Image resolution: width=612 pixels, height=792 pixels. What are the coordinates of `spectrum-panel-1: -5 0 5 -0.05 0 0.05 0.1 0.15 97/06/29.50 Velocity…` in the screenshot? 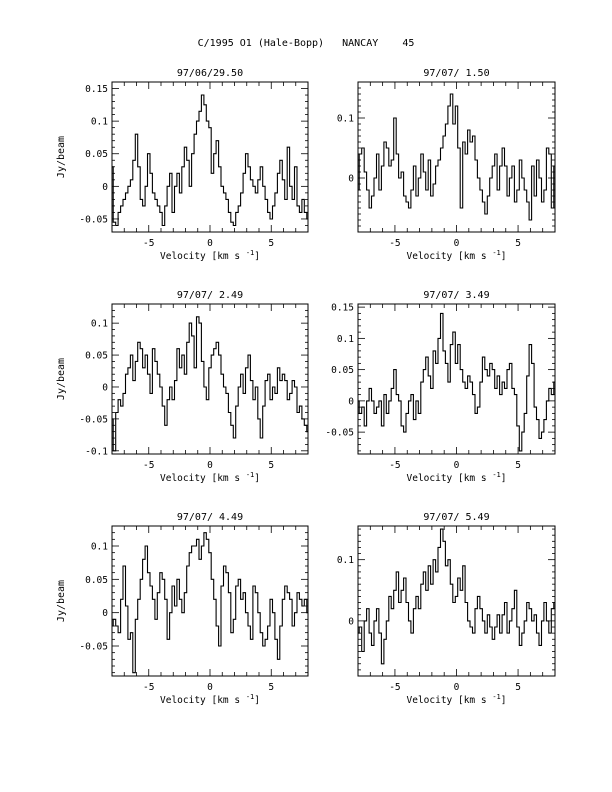 It's located at (182, 165).